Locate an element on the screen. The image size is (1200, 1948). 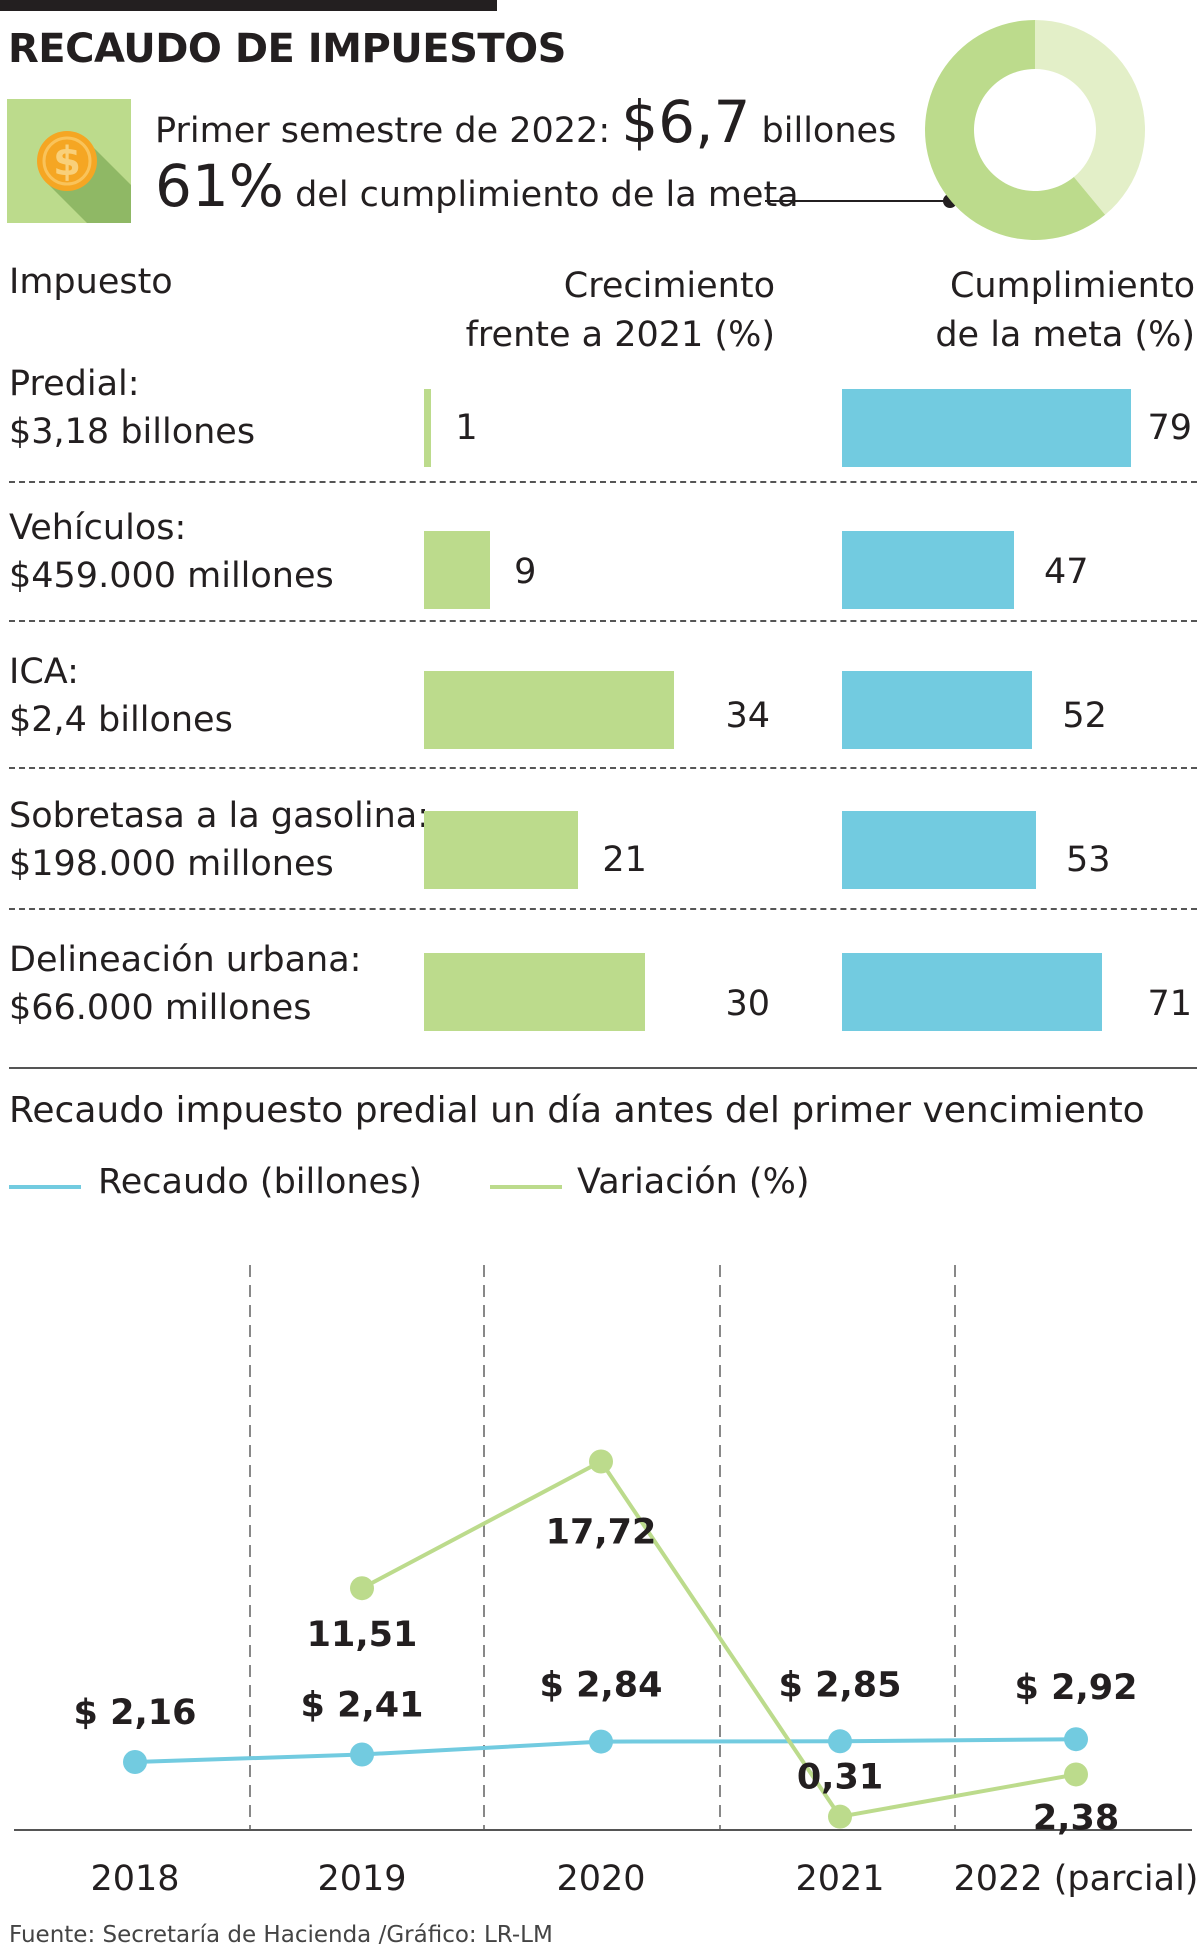
variacion-line is located at coordinates (719, 1638).